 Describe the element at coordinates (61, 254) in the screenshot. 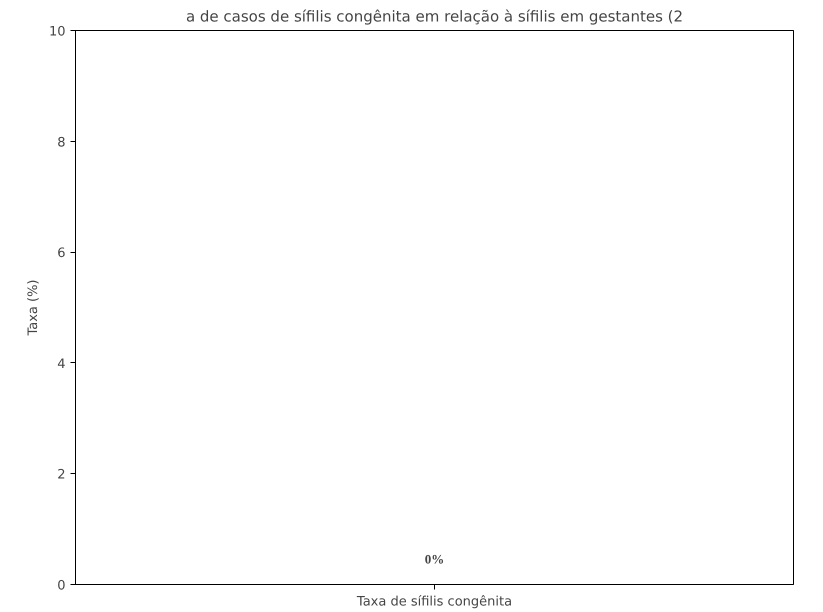

I see `y-tick-label: 6` at that location.